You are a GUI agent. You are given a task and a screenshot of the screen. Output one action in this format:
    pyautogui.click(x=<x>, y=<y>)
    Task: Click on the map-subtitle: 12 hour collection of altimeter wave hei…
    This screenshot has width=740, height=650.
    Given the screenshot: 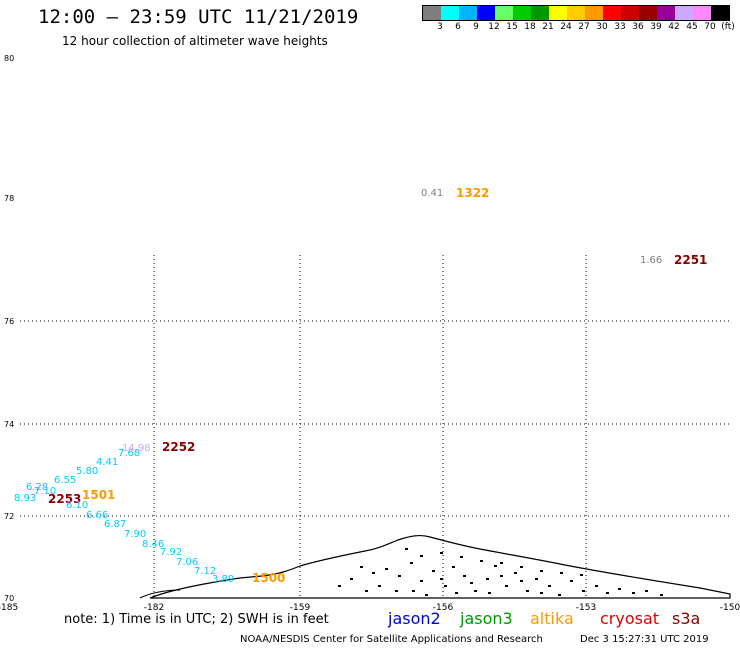 What is the action you would take?
    pyautogui.click(x=195, y=41)
    